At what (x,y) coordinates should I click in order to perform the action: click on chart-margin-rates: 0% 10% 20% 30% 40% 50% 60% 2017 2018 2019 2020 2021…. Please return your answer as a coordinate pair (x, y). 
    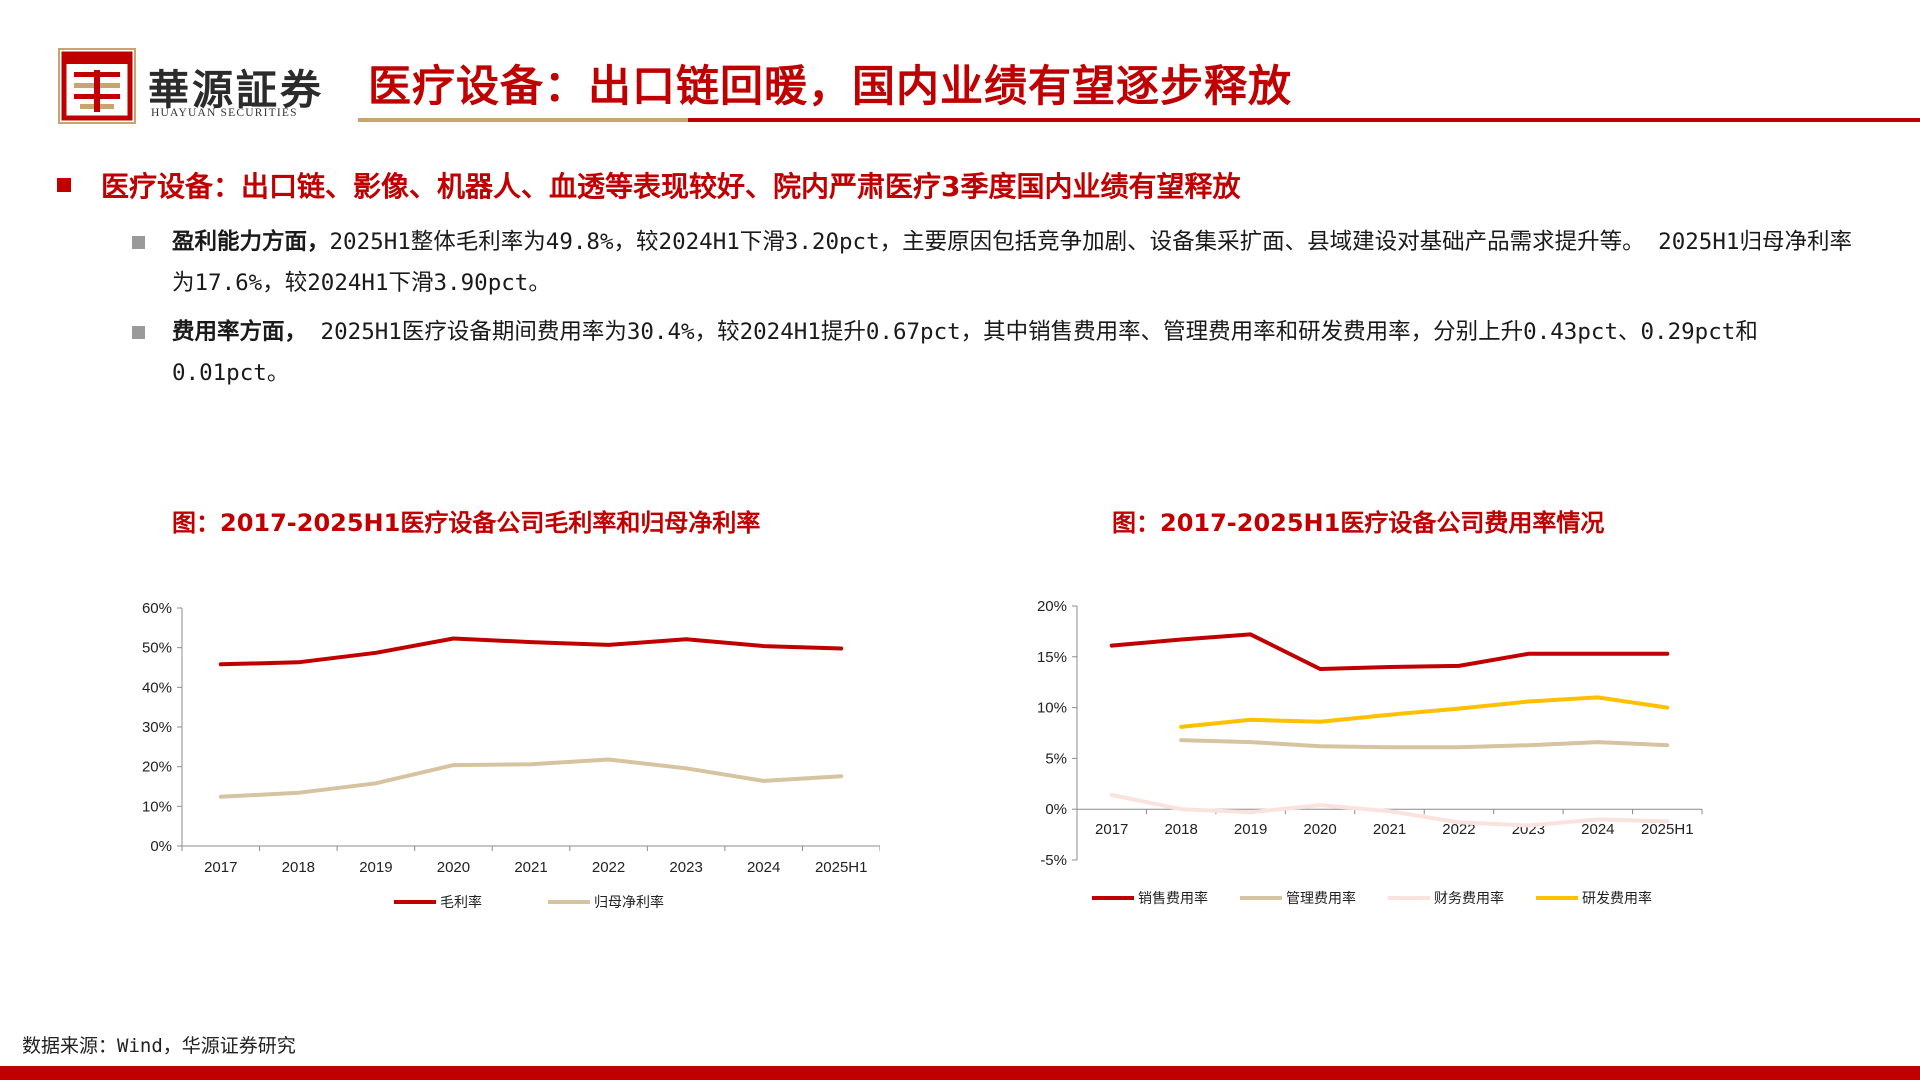
    Looking at the image, I should click on (511, 755).